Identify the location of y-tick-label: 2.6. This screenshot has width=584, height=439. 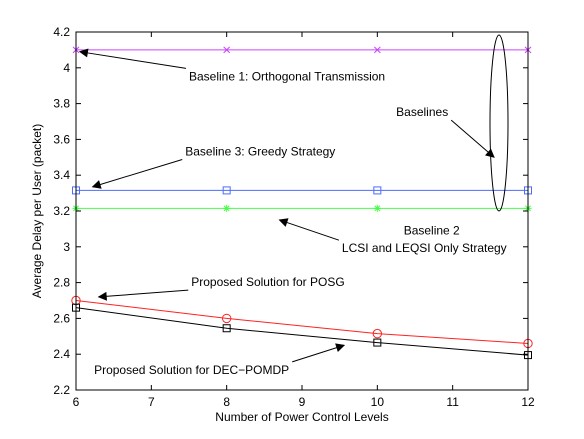
(61, 318).